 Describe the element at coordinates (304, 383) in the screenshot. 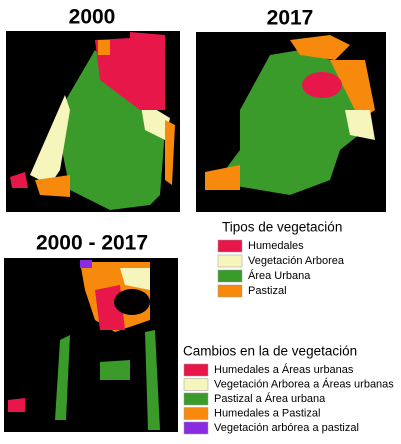

I see `legend-label: Vegetación Arborea a Áreas urbanas` at that location.